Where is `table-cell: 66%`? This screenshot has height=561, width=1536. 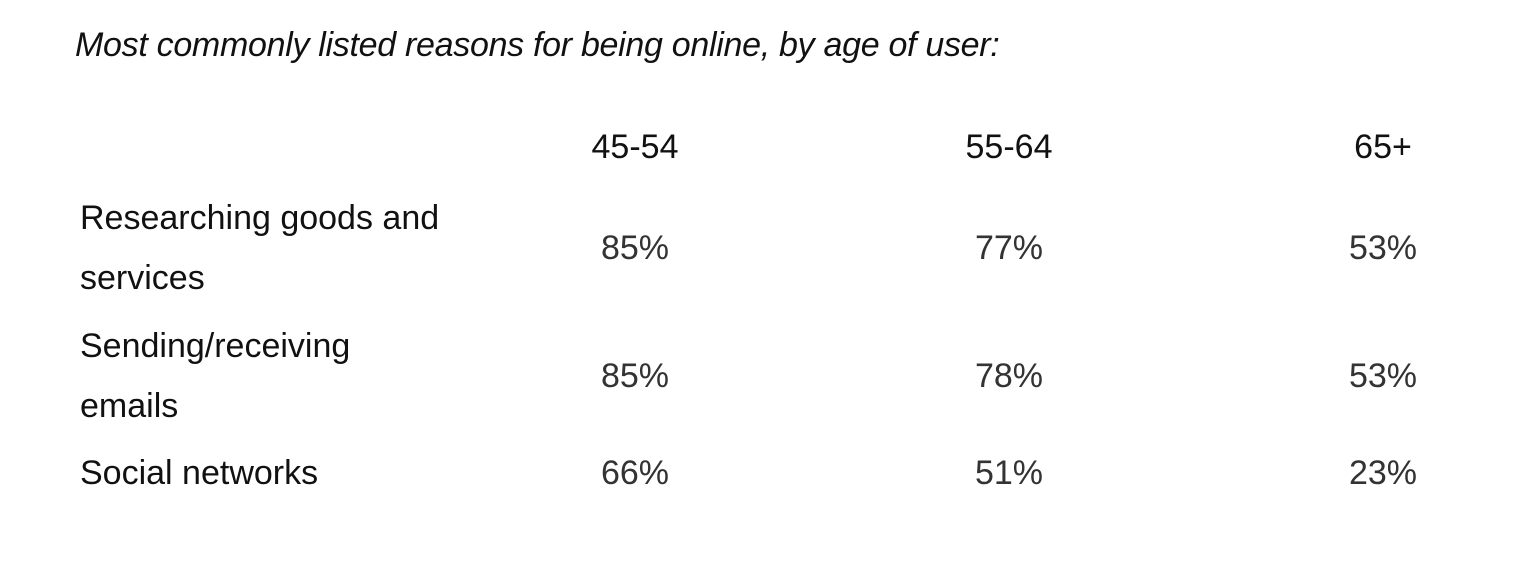
table-cell: 66% is located at coordinates (635, 473).